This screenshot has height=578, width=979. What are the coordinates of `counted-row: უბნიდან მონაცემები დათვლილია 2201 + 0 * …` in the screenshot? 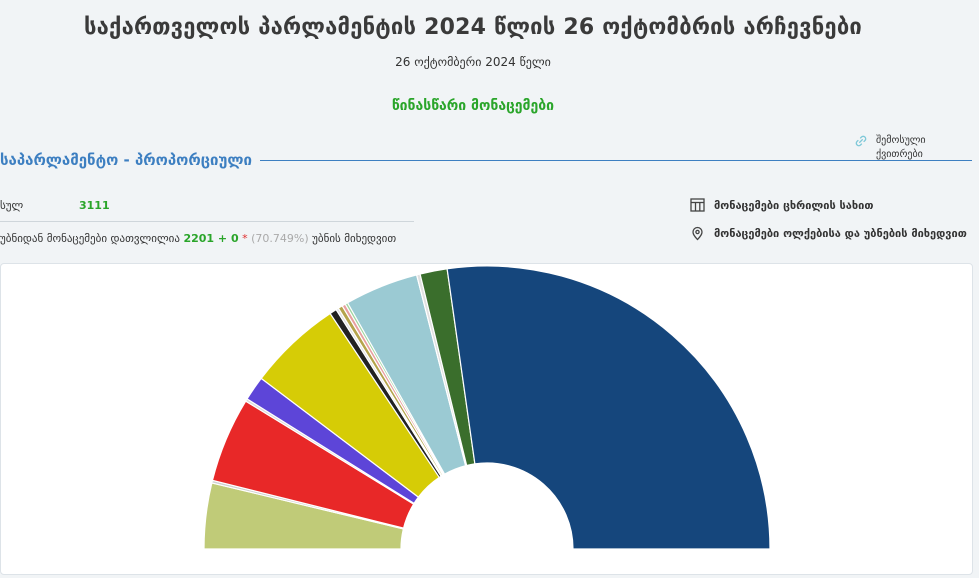 It's located at (198, 238).